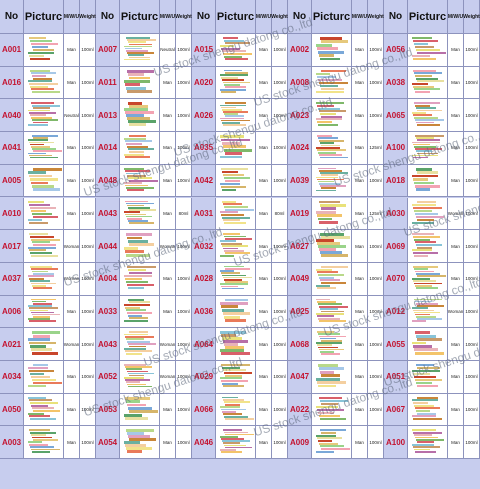  What do you see at coordinates (72, 344) in the screenshot?
I see `gender-type: Woman` at bounding box center [72, 344].